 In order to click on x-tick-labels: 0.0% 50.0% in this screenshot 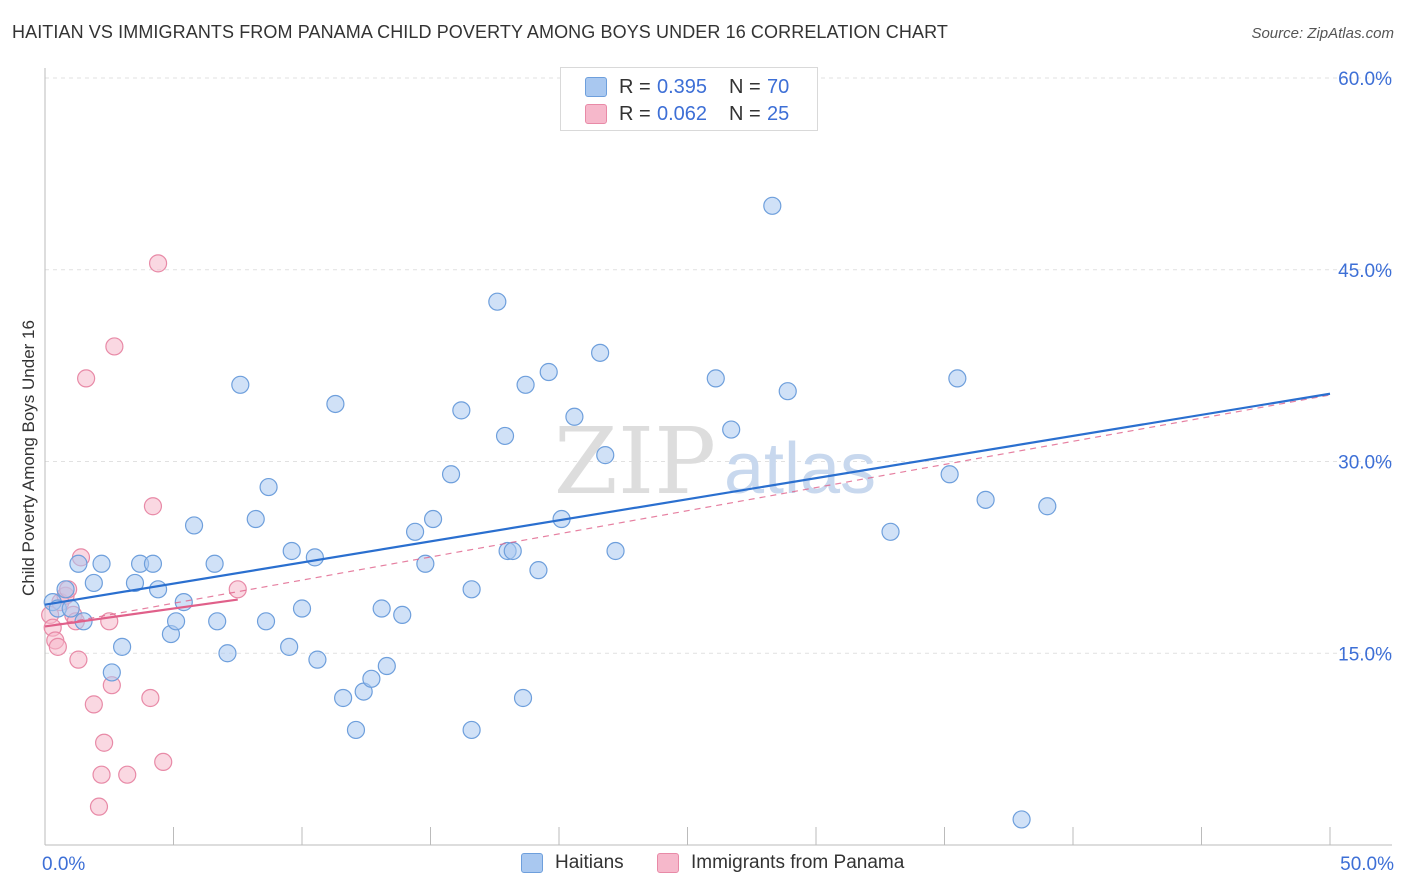, I will do `click(718, 864)`.